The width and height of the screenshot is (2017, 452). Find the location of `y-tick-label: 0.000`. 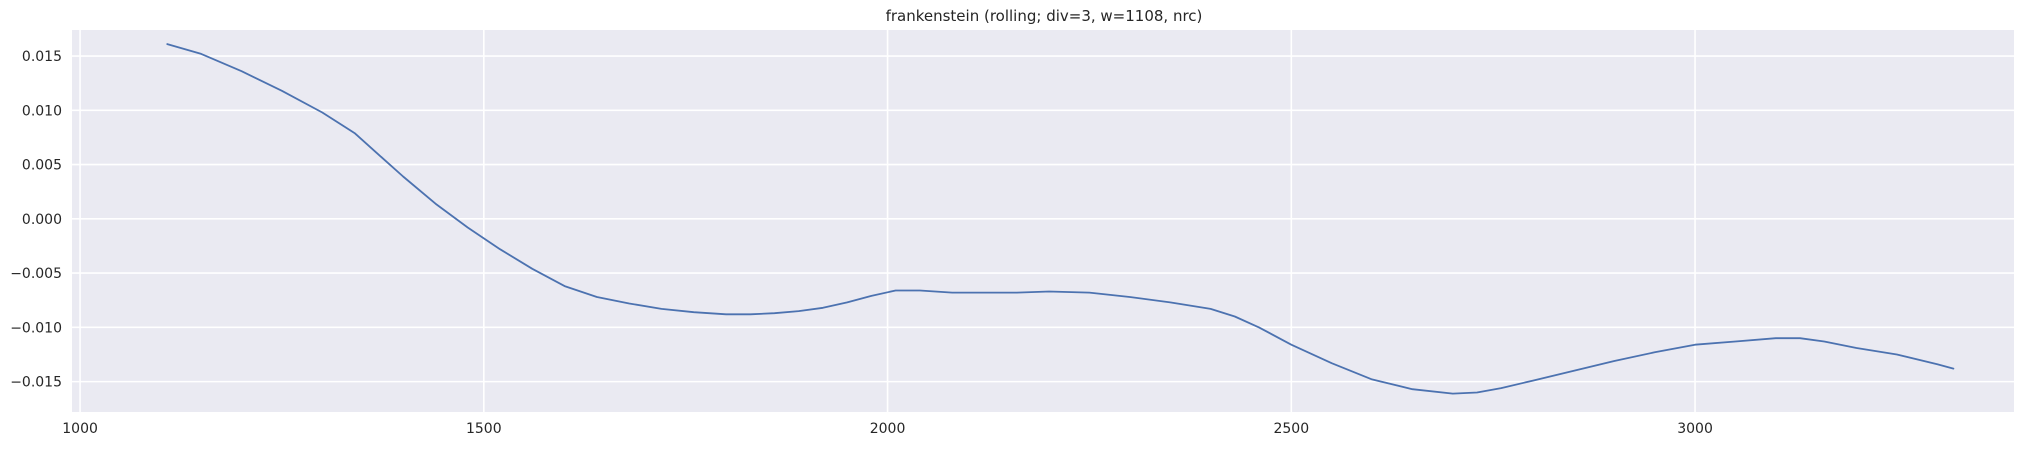

y-tick-label: 0.000 is located at coordinates (42, 220).